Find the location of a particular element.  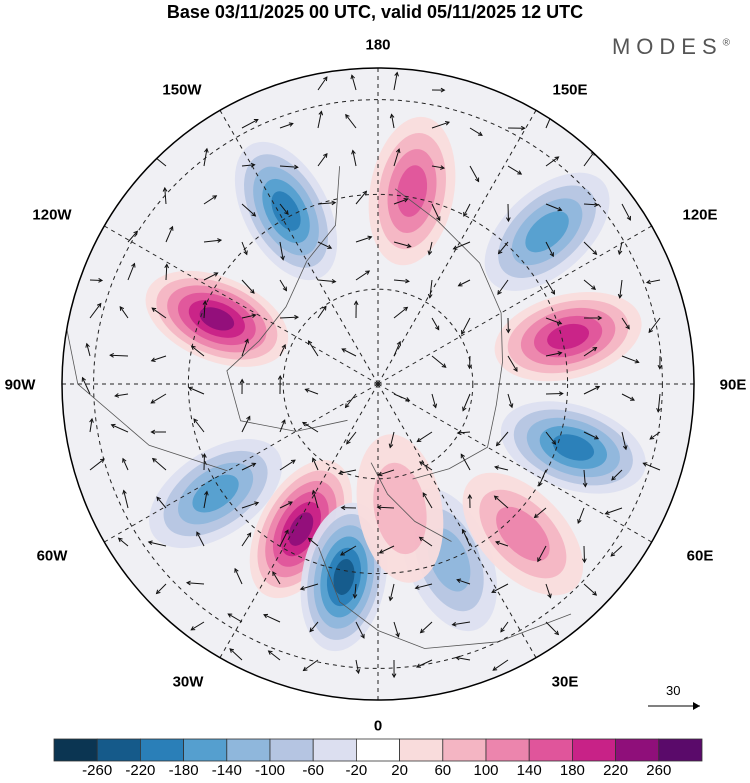

colorbar-tick-label: -220 is located at coordinates (140, 770).